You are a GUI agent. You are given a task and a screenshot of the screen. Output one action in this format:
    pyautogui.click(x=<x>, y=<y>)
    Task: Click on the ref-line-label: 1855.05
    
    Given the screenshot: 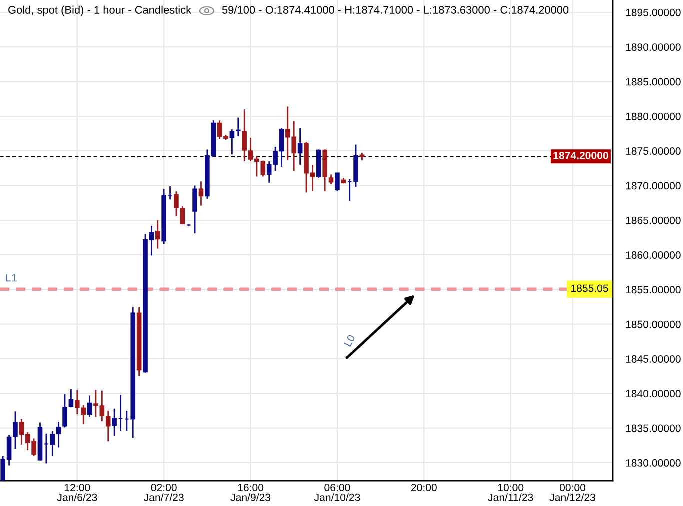 What is the action you would take?
    pyautogui.click(x=589, y=288)
    